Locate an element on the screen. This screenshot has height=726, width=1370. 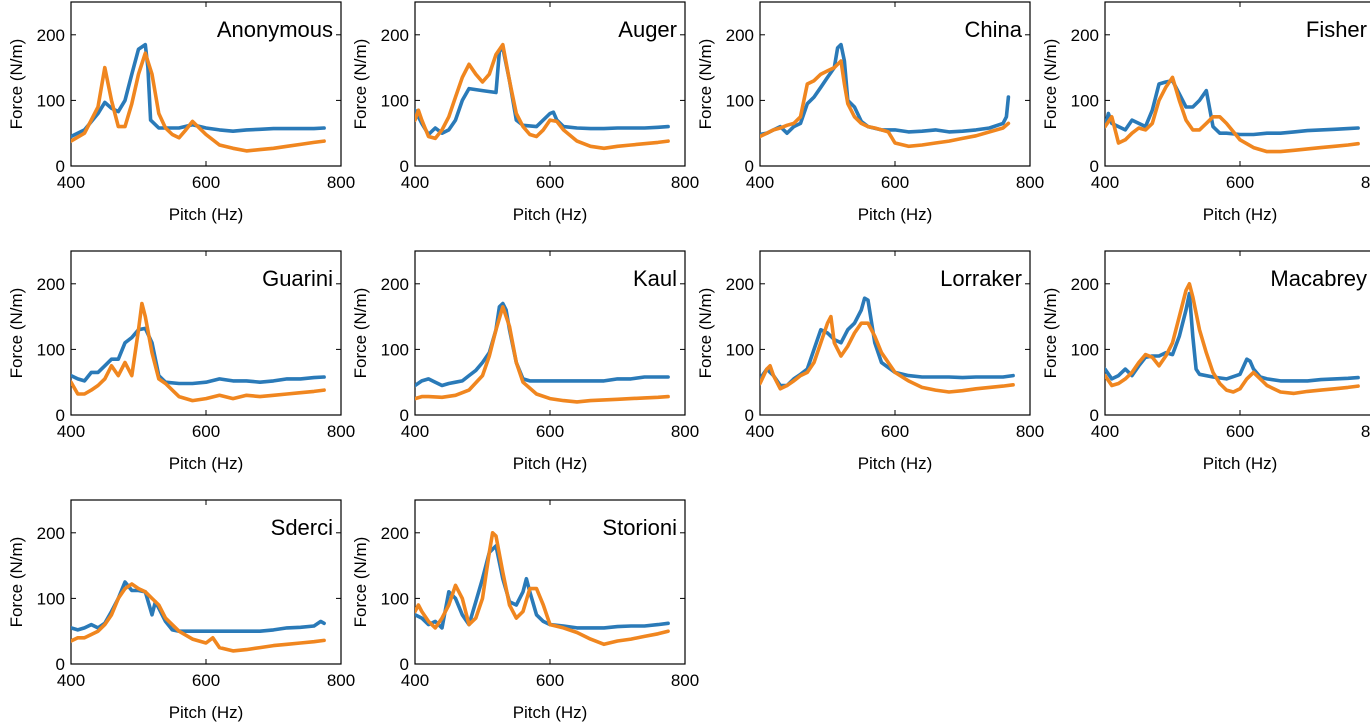
panel-title: Anonymous is located at coordinates (275, 29).